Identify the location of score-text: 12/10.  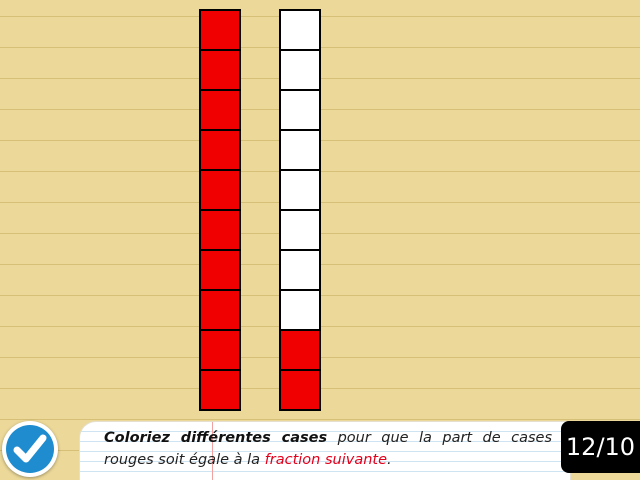
(600, 447).